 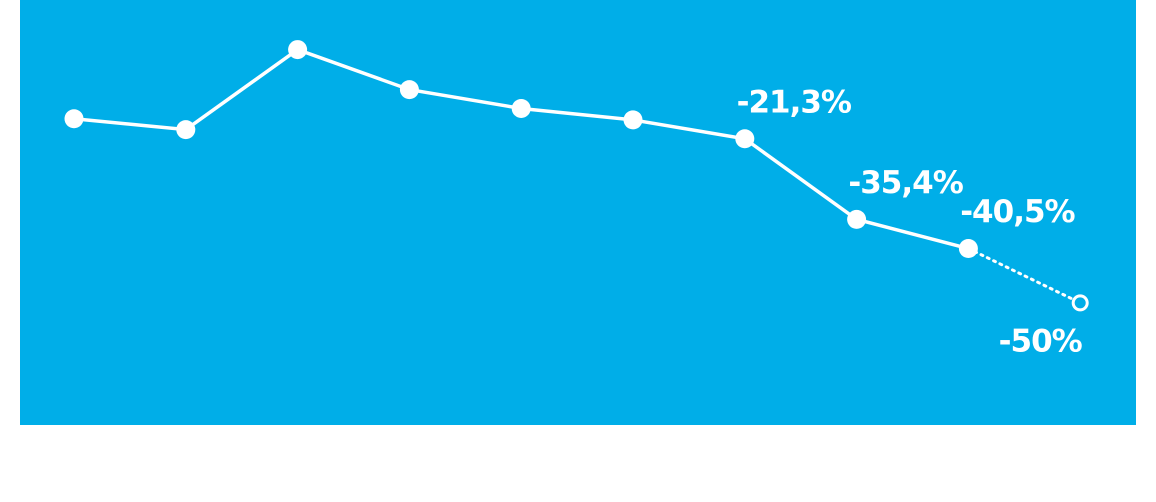 I want to click on value-label: -35,4%, so click(x=905, y=183).